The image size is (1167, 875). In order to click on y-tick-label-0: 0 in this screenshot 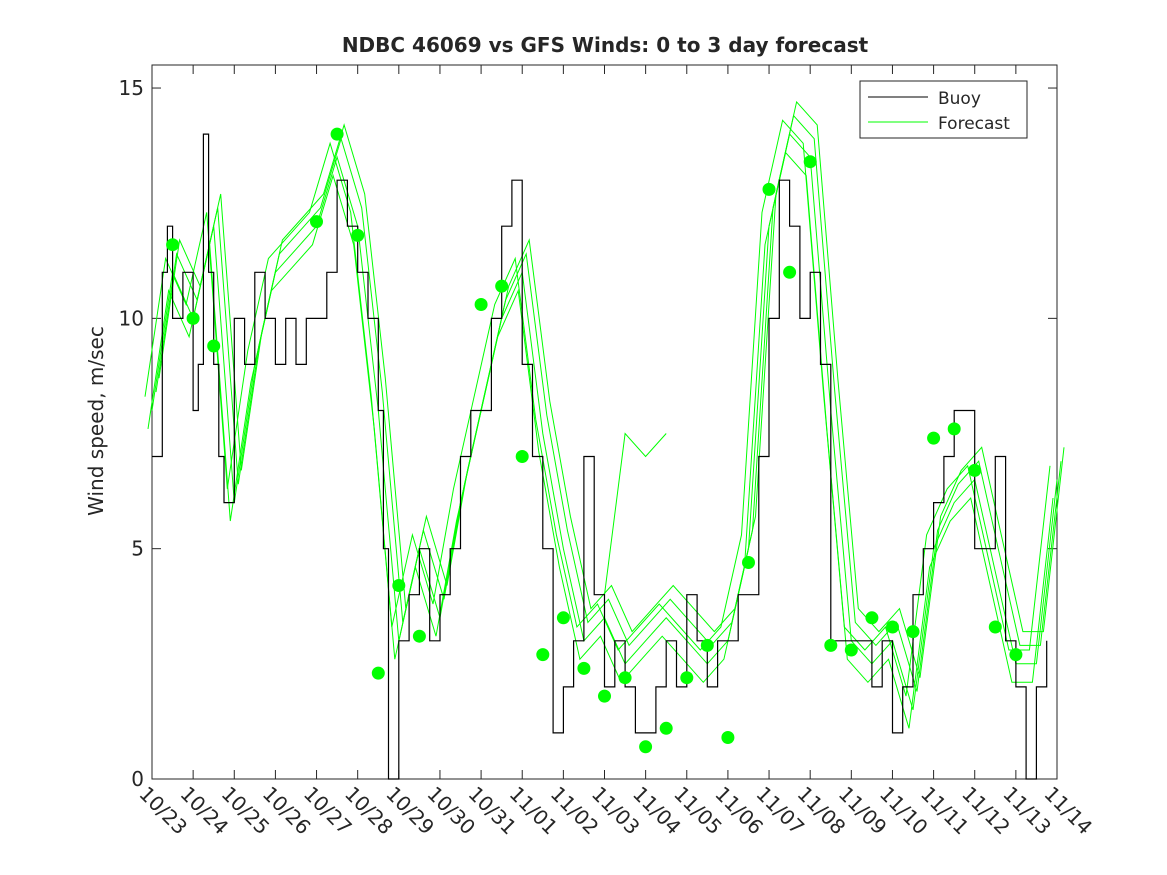, I will do `click(137, 779)`.